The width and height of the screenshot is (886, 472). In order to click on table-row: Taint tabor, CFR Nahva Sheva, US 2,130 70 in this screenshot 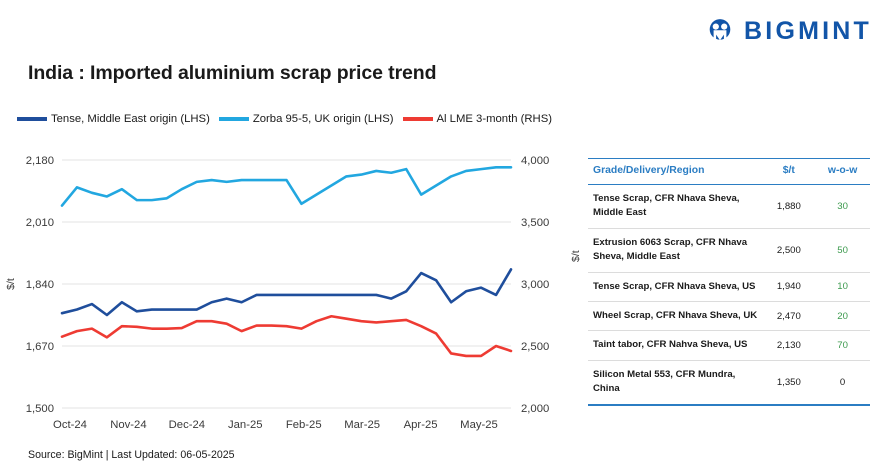, I will do `click(729, 345)`.